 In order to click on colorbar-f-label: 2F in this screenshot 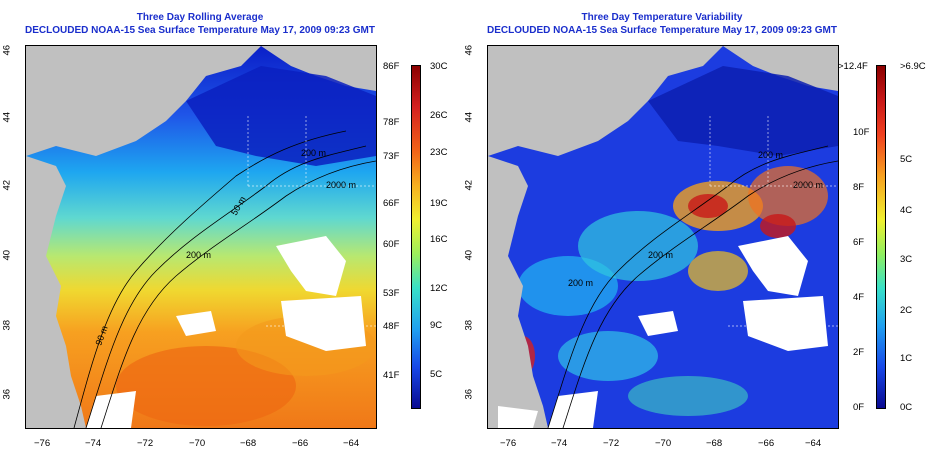, I will do `click(859, 352)`.